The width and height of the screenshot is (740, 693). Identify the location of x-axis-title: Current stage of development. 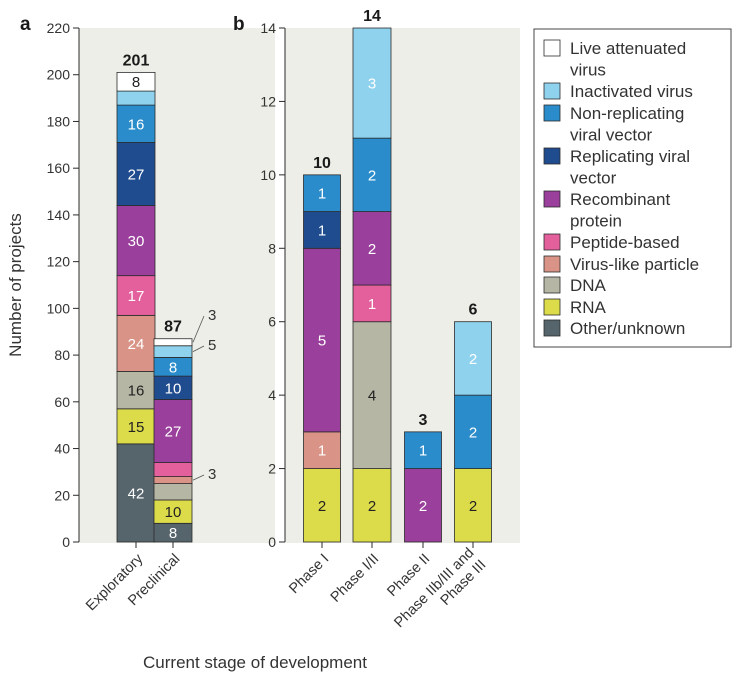
(255, 662).